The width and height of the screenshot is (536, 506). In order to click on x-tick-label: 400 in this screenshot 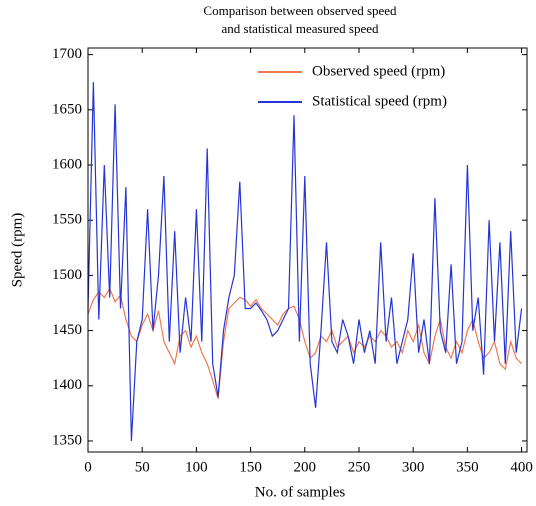, I will do `click(521, 467)`.